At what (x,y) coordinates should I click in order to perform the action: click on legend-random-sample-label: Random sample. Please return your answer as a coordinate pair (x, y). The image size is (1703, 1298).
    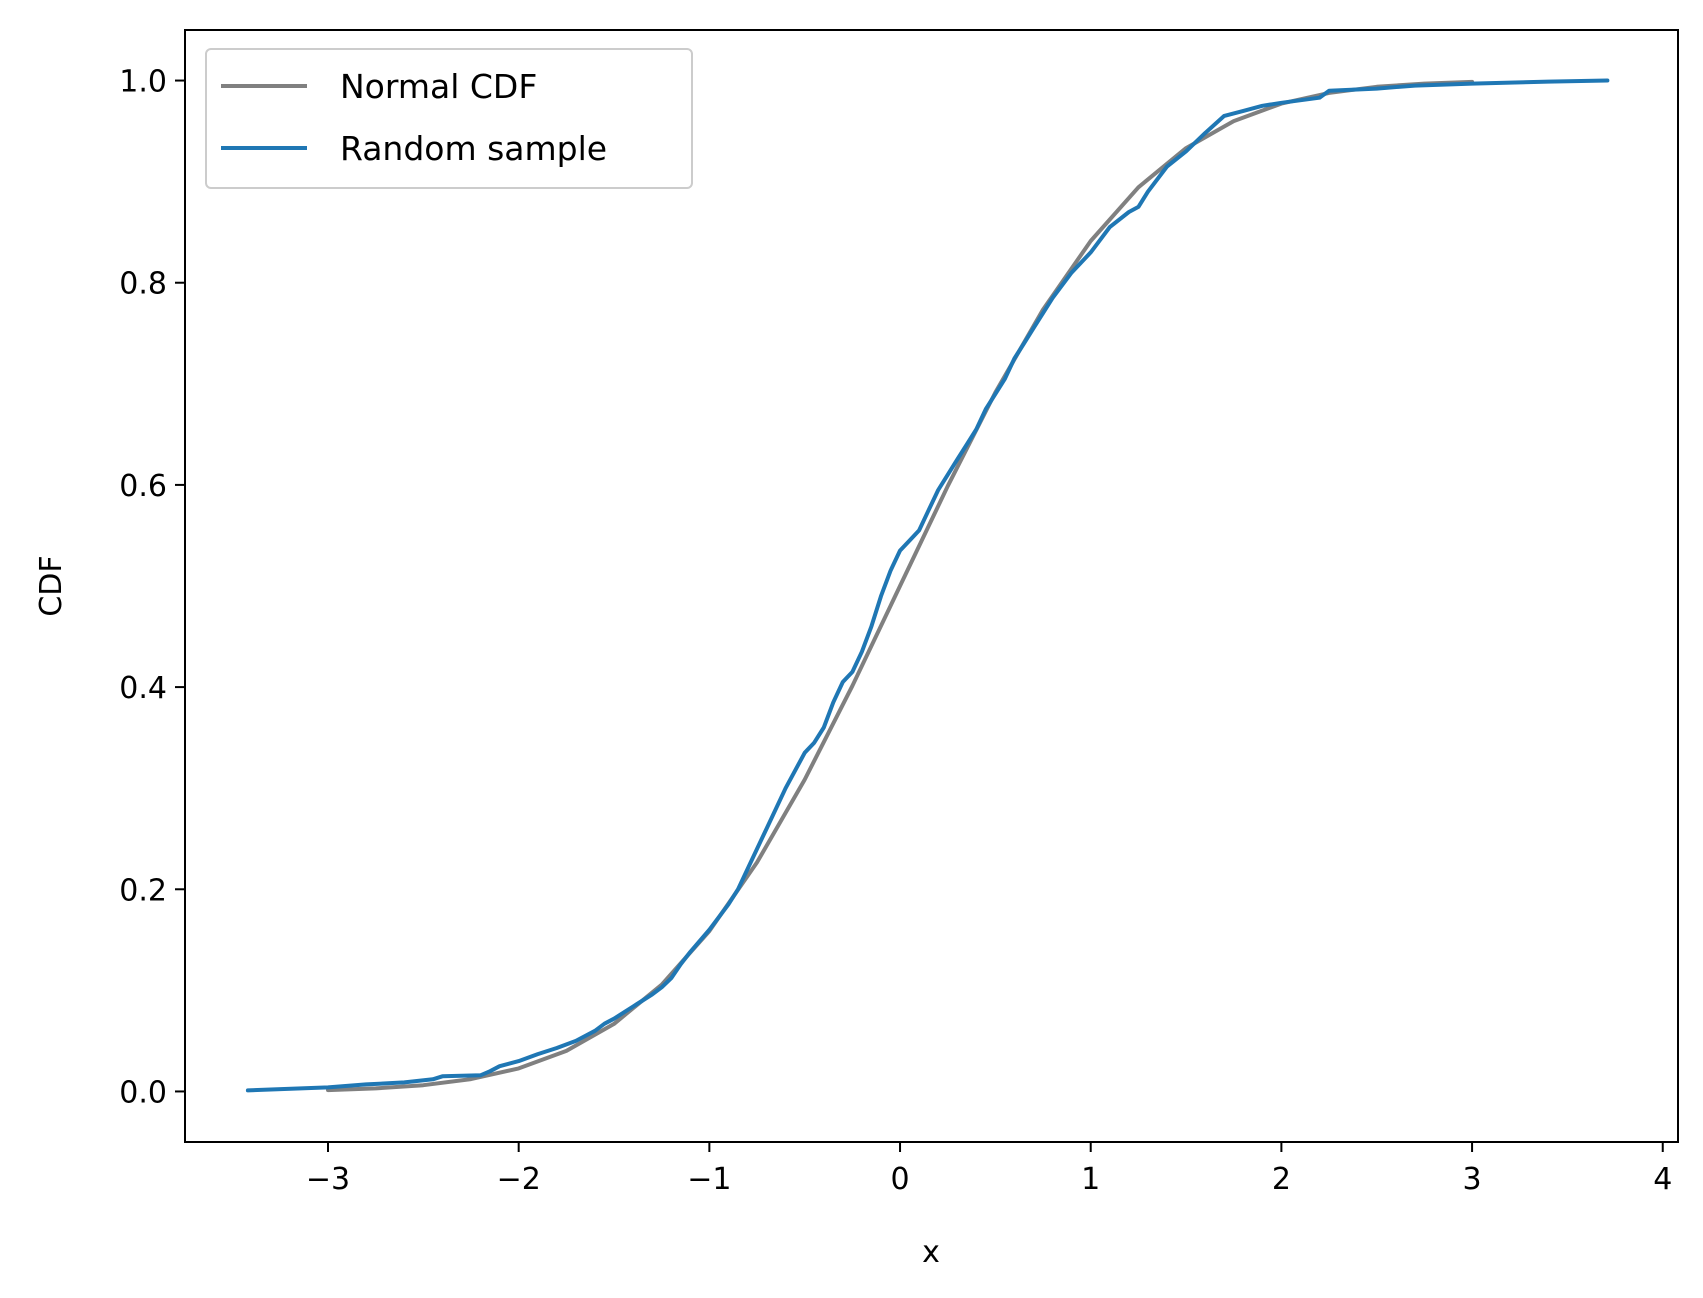
    Looking at the image, I should click on (473, 148).